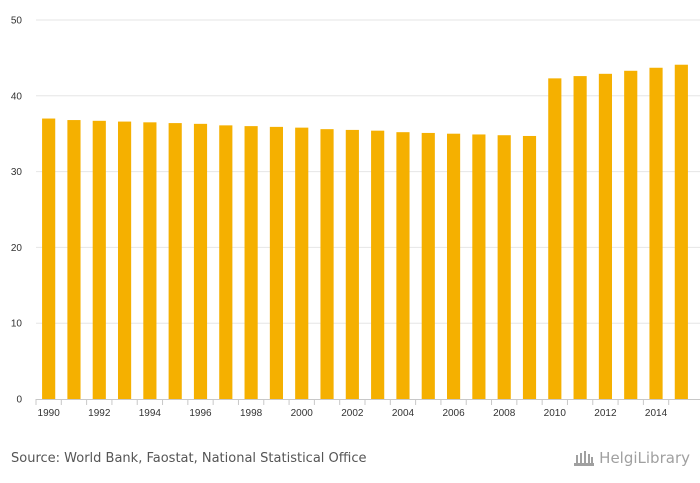 The height and width of the screenshot is (483, 700). What do you see at coordinates (327, 264) in the screenshot?
I see `bar-2001` at bounding box center [327, 264].